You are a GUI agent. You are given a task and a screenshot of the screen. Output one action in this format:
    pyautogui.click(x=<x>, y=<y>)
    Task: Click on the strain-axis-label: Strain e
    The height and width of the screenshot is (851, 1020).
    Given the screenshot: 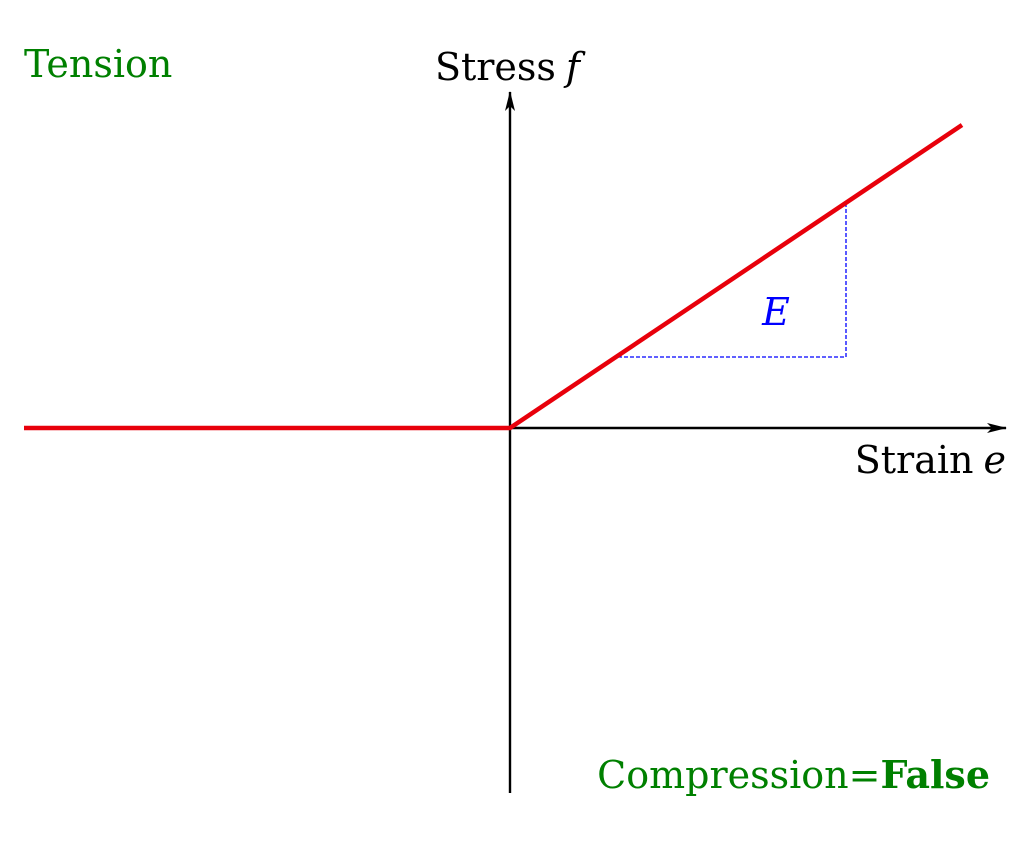 What is the action you would take?
    pyautogui.click(x=930, y=460)
    